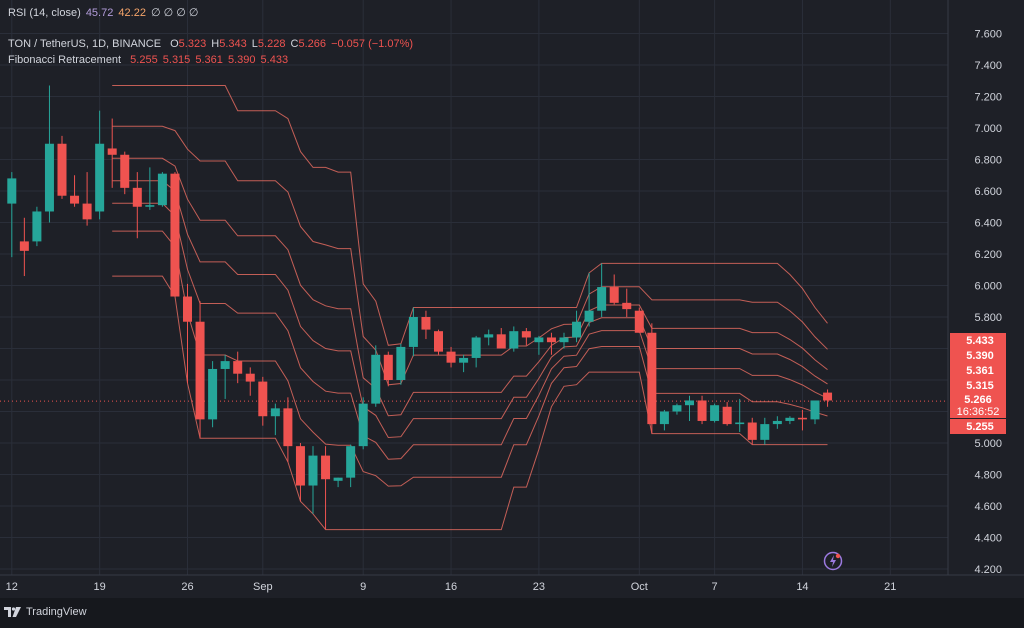  I want to click on x-tick-label: 9, so click(363, 587).